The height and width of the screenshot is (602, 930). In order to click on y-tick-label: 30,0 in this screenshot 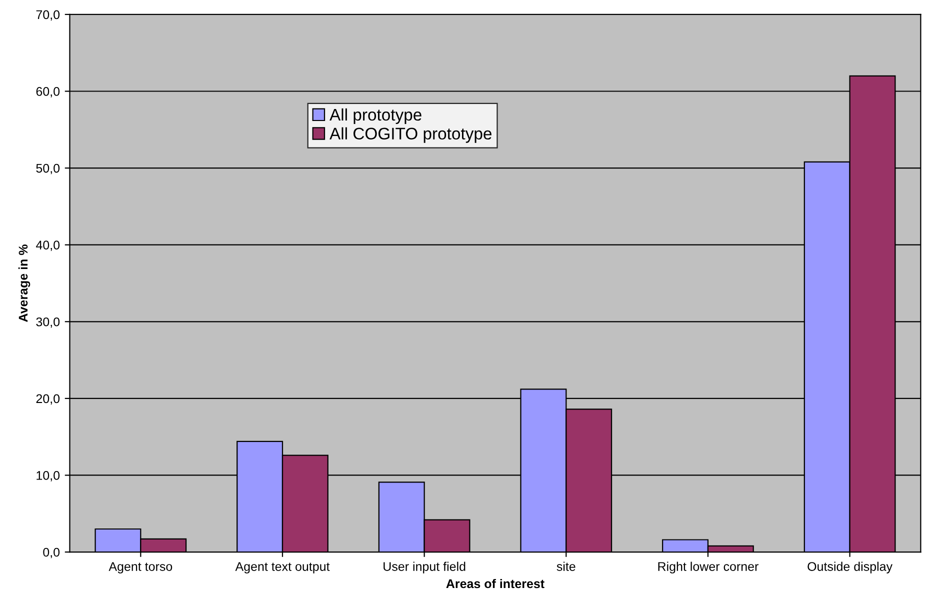, I will do `click(48, 322)`.